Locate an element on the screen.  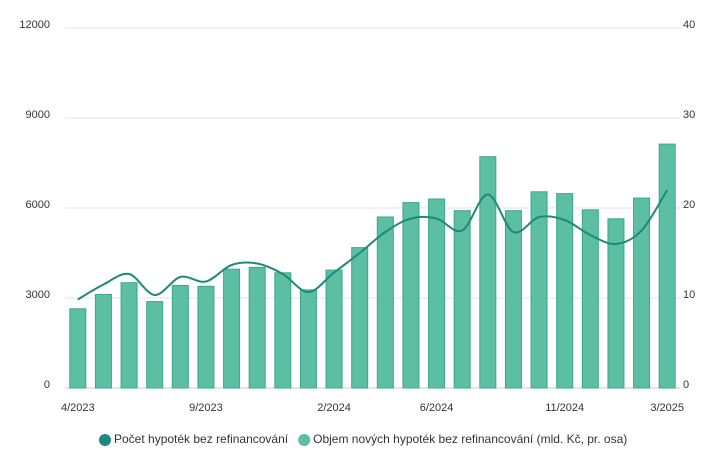
y2-tick-label: 30 is located at coordinates (689, 115).